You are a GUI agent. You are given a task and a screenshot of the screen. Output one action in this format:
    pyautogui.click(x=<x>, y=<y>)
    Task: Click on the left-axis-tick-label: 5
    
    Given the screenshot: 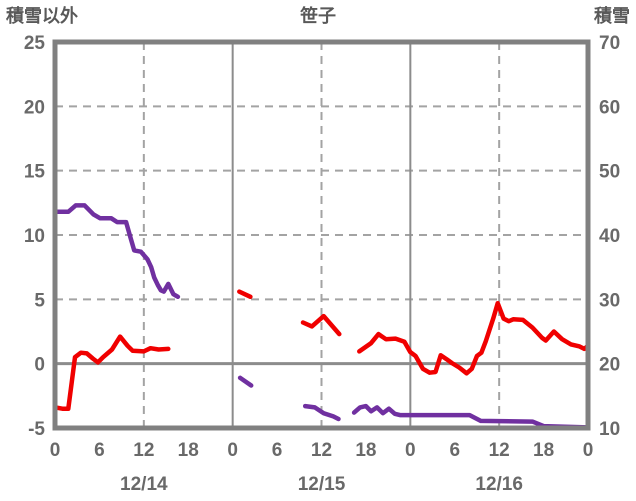 What is the action you would take?
    pyautogui.click(x=39, y=300)
    